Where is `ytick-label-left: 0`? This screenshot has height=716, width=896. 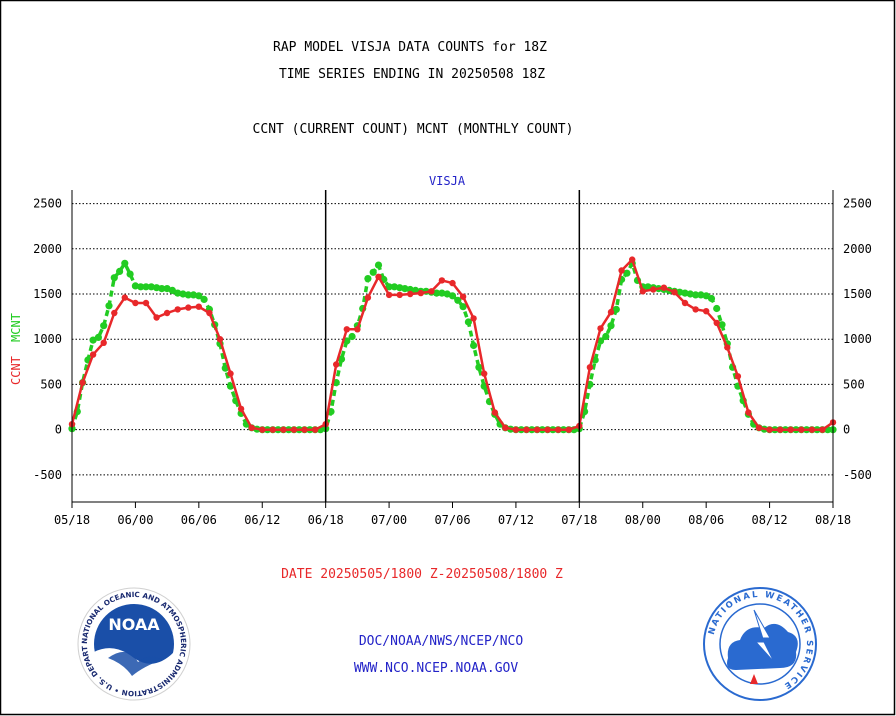 ytick-label-left: 0 is located at coordinates (58, 430).